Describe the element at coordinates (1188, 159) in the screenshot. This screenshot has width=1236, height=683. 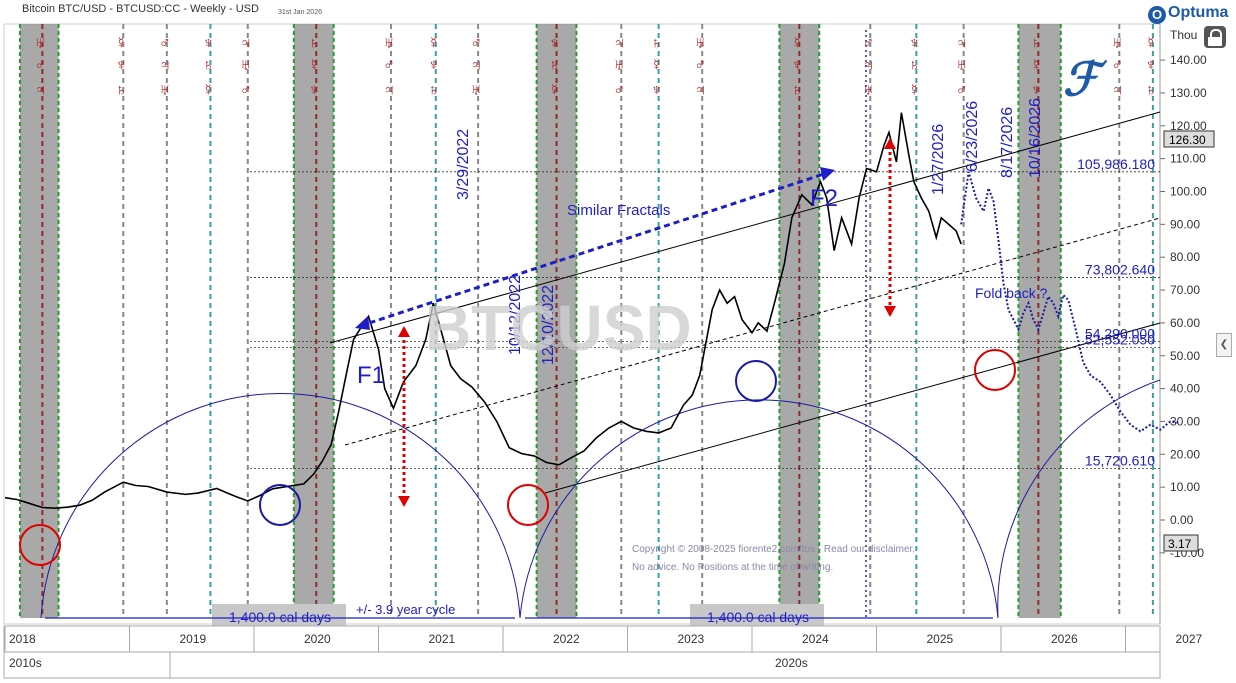
I see `y-tick-label: 110.00` at that location.